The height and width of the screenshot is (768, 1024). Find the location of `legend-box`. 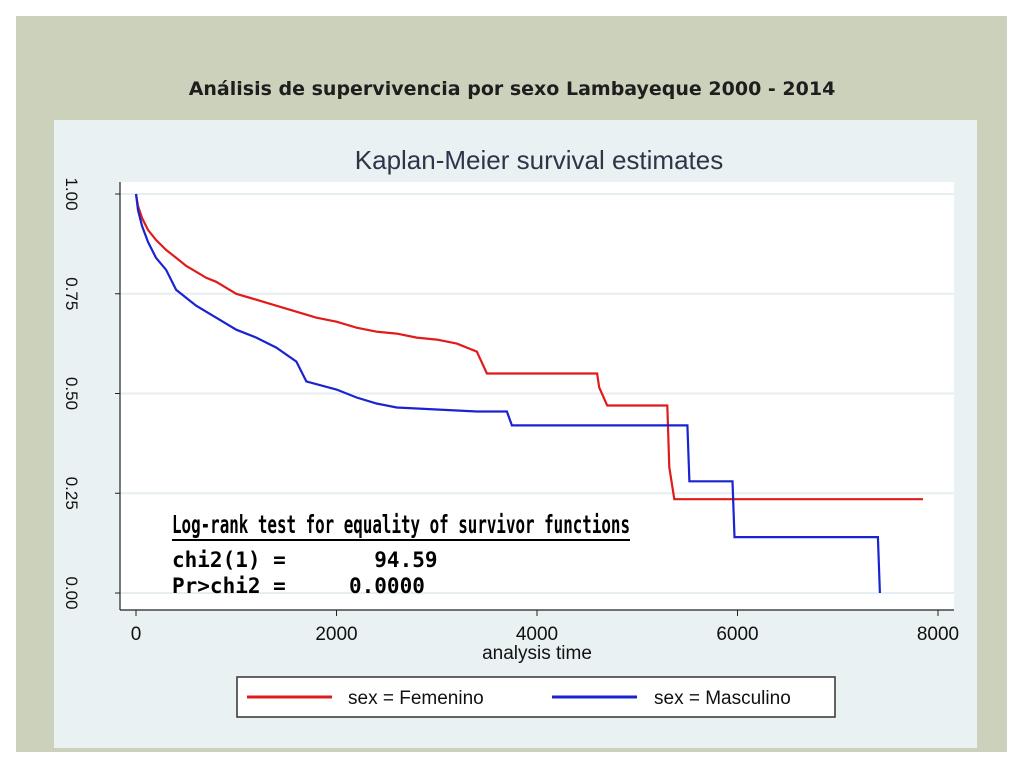

legend-box is located at coordinates (536, 697).